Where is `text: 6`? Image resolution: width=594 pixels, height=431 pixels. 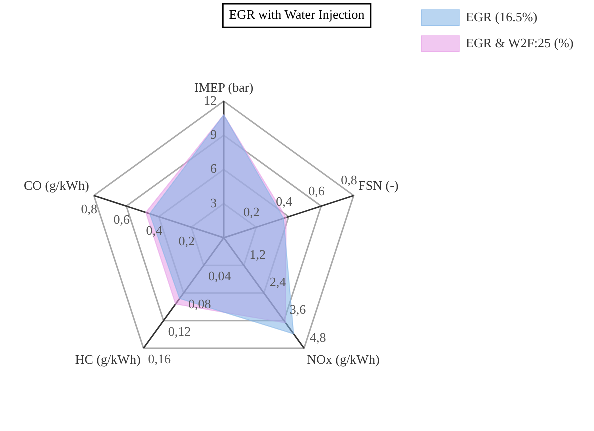 text: 6 is located at coordinates (214, 168).